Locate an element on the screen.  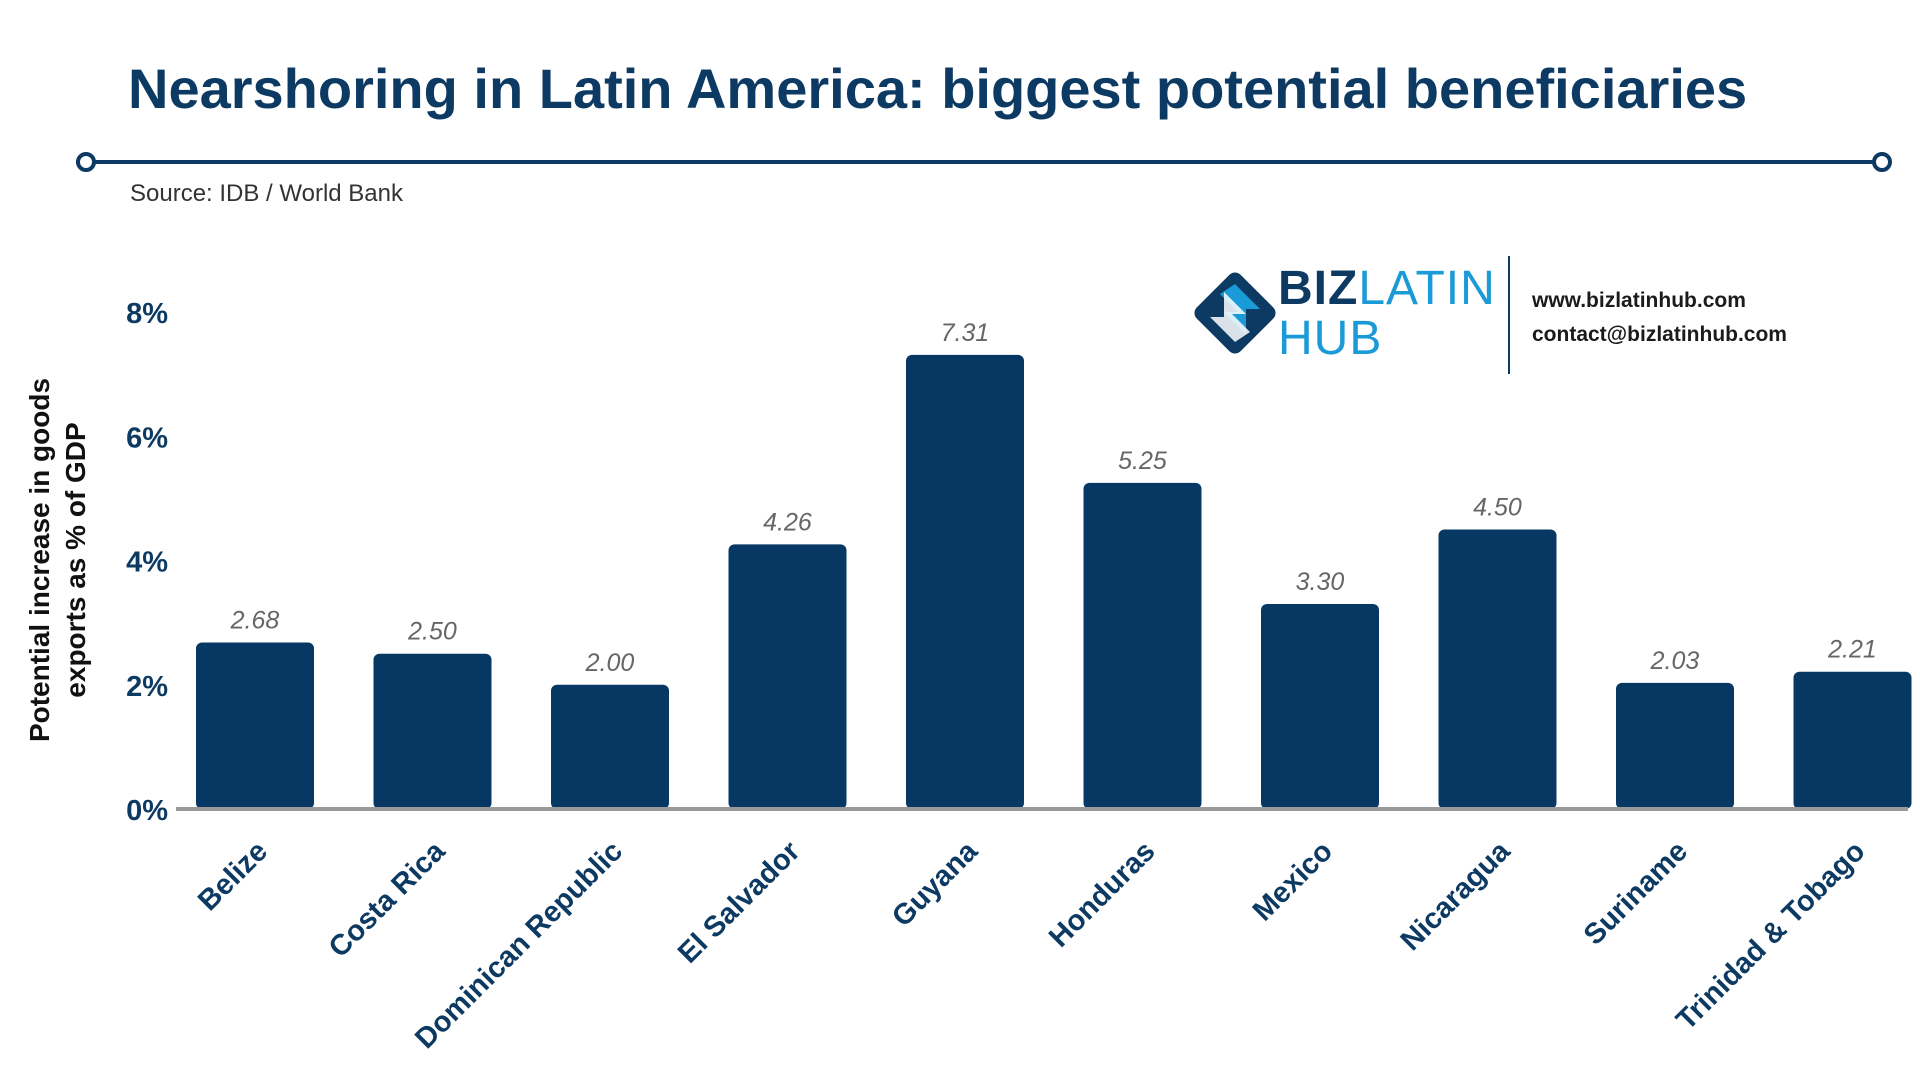
bizlatinhub-logo-icon is located at coordinates (1235, 313).